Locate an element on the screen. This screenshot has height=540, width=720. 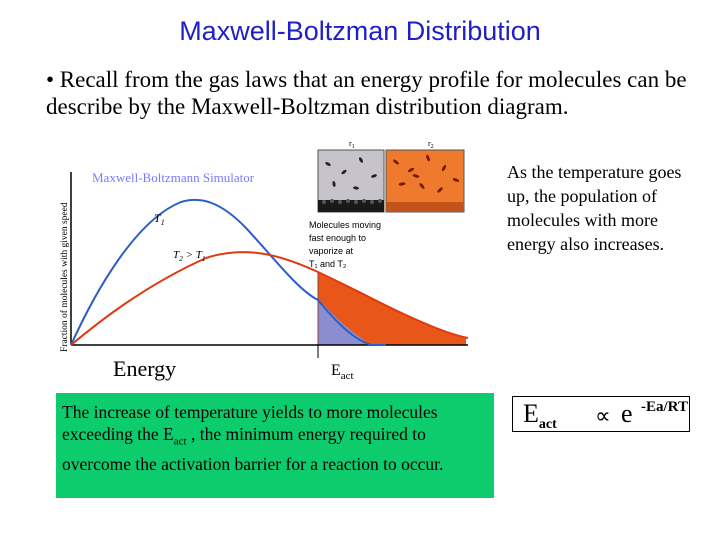
formula-eact: Eact is located at coordinates (540, 416).